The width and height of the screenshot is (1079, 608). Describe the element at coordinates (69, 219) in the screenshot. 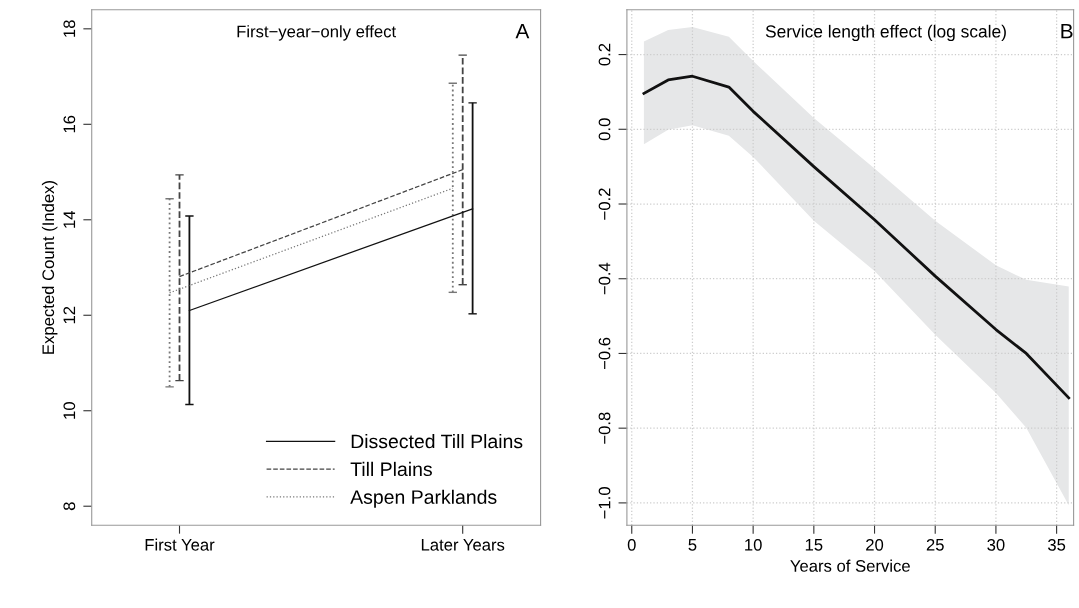

I see `y-tick-label: 14` at that location.